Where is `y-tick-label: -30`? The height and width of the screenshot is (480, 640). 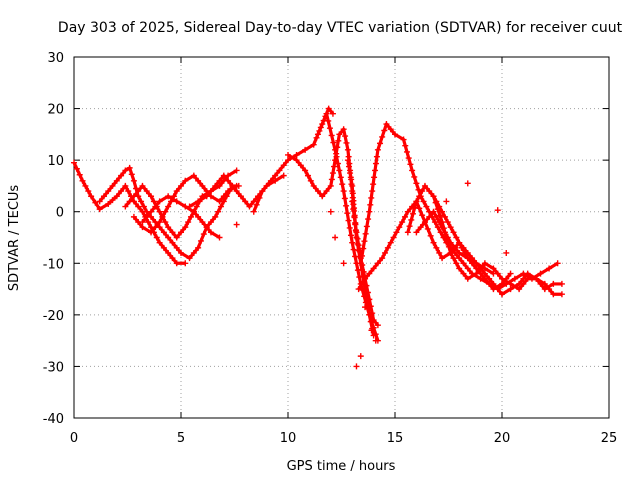
y-tick-label: -30 is located at coordinates (53, 367).